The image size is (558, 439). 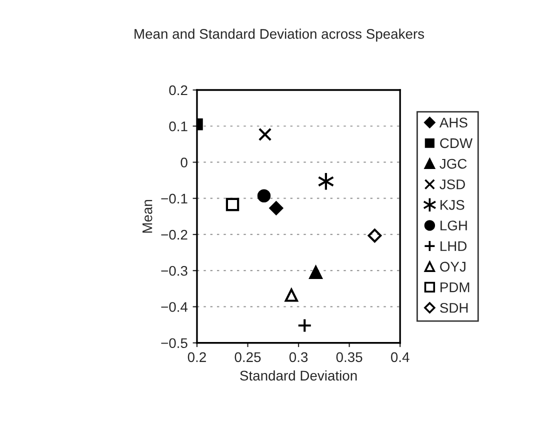 I want to click on x-tick-label: 0.3, so click(x=298, y=357).